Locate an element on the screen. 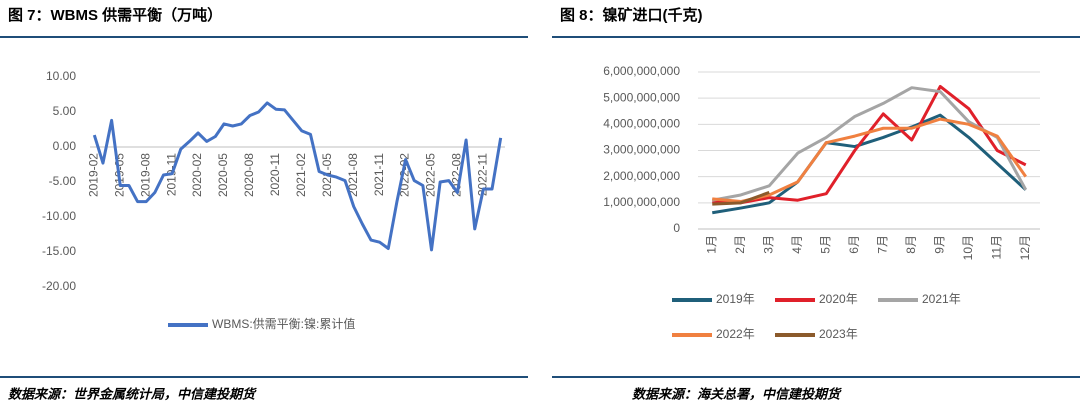  y-tick-label: 0 is located at coordinates (676, 228).